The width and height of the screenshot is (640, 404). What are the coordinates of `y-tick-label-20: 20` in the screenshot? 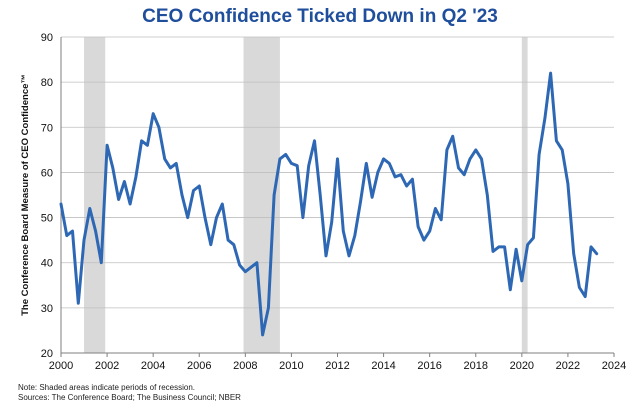 It's located at (47, 354).